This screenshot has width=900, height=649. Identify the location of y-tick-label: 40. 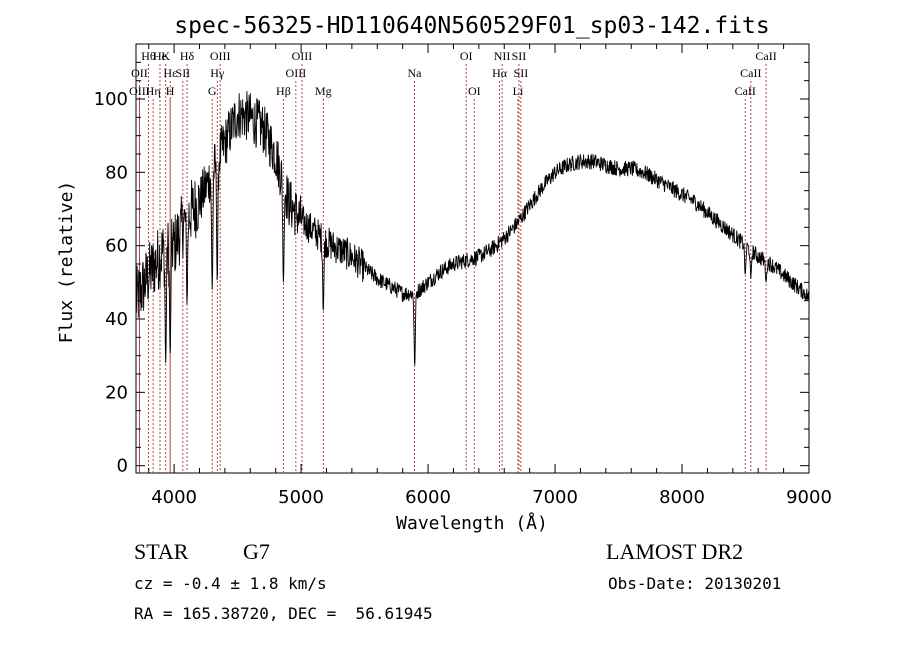
(116, 319).